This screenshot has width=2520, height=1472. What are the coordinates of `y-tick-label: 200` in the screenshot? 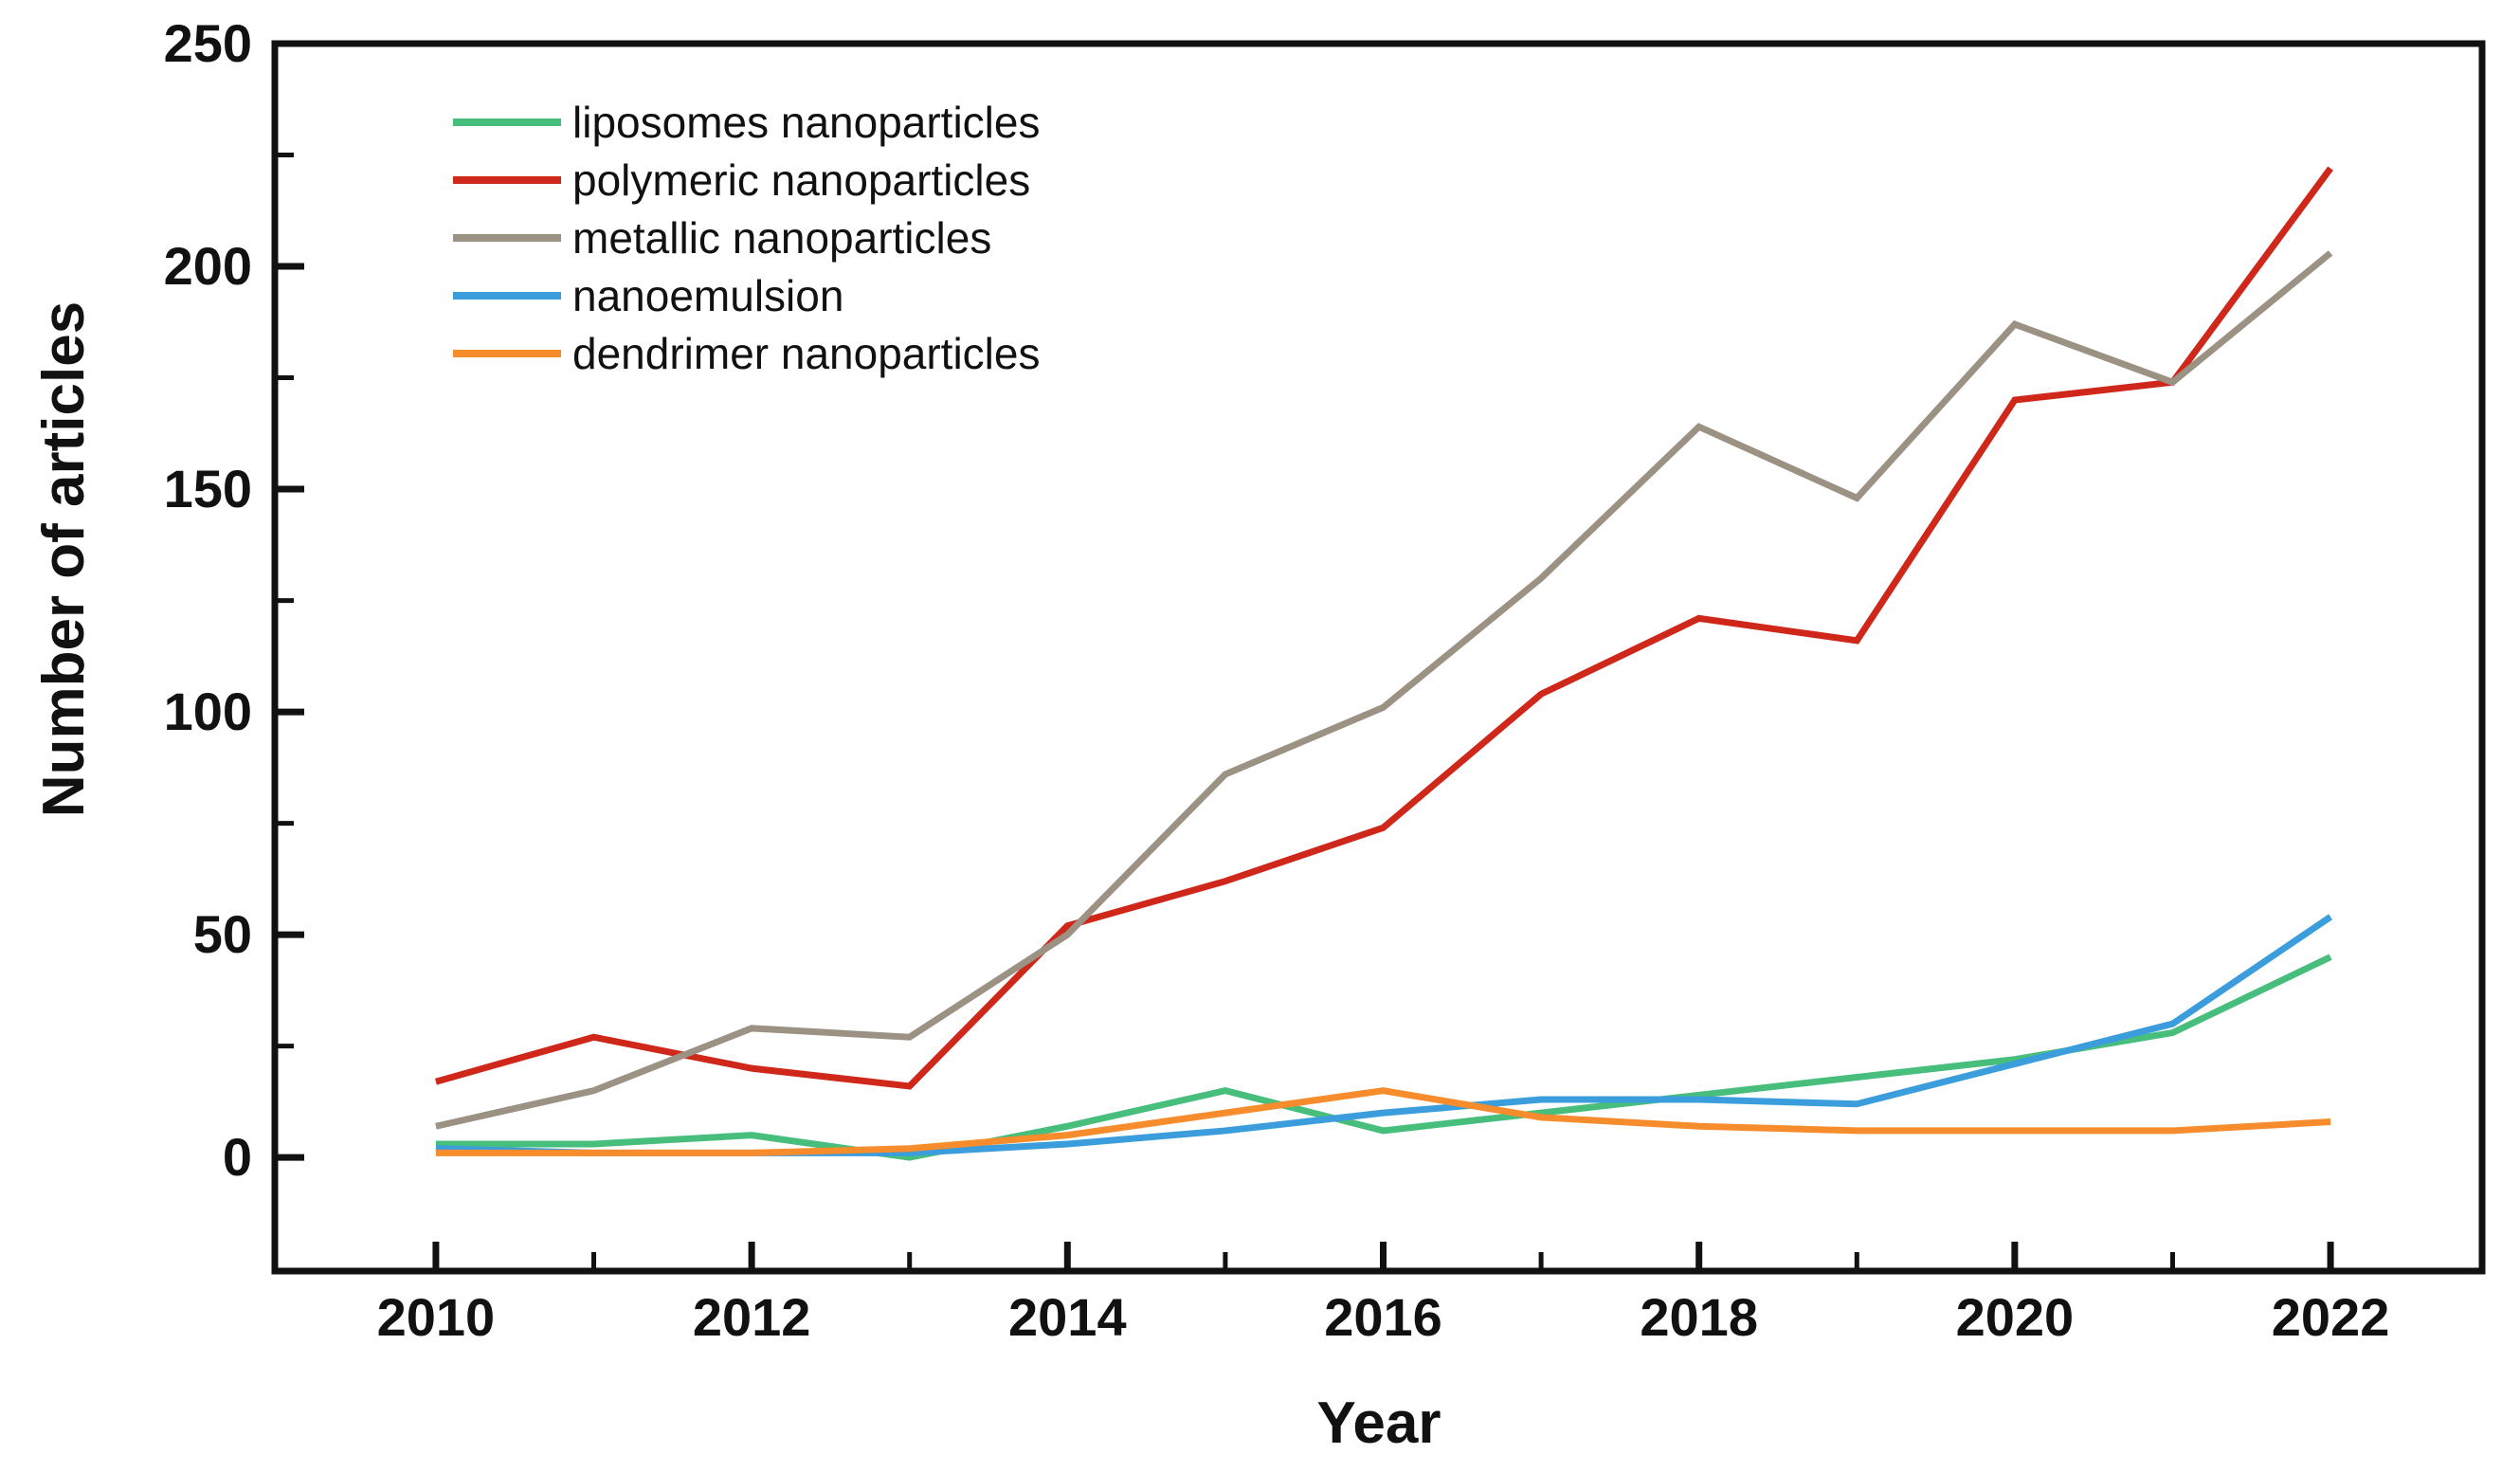 It's located at (208, 266).